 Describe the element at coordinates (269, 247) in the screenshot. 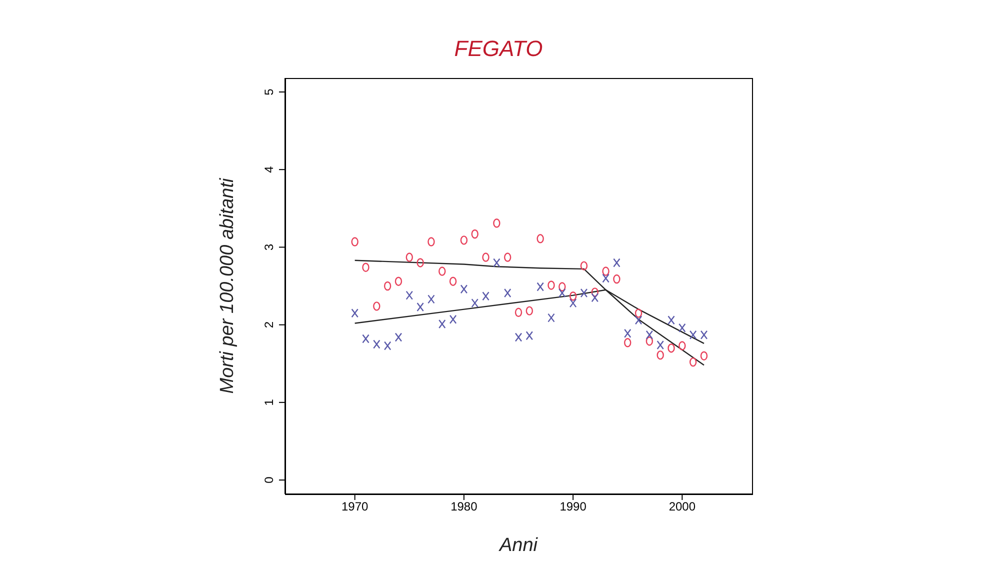

I see `y-tick-label: 3` at that location.